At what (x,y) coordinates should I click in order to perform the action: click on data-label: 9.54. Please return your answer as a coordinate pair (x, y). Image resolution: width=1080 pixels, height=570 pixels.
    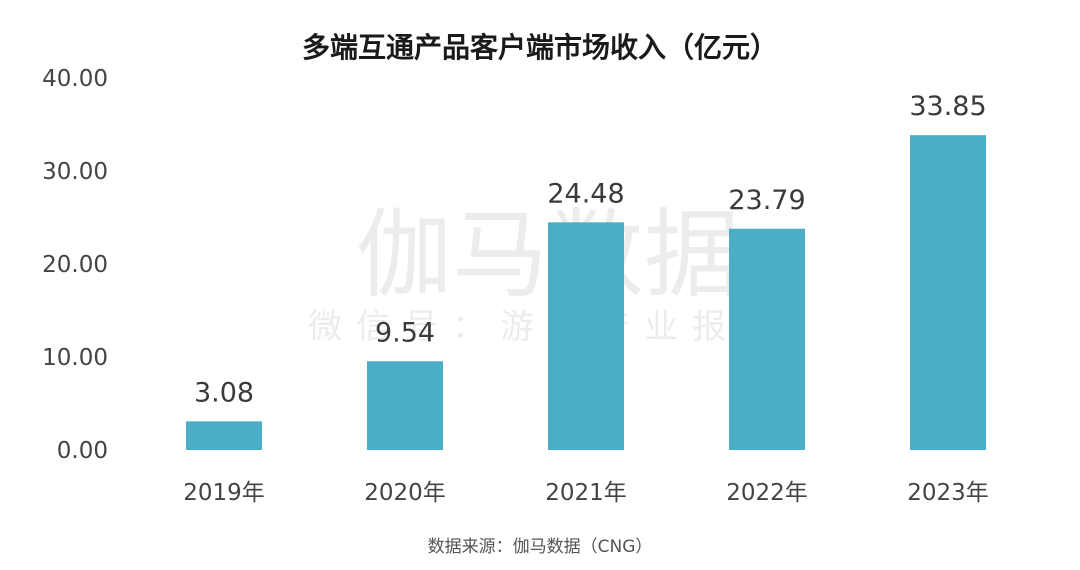
    Looking at the image, I should click on (405, 332).